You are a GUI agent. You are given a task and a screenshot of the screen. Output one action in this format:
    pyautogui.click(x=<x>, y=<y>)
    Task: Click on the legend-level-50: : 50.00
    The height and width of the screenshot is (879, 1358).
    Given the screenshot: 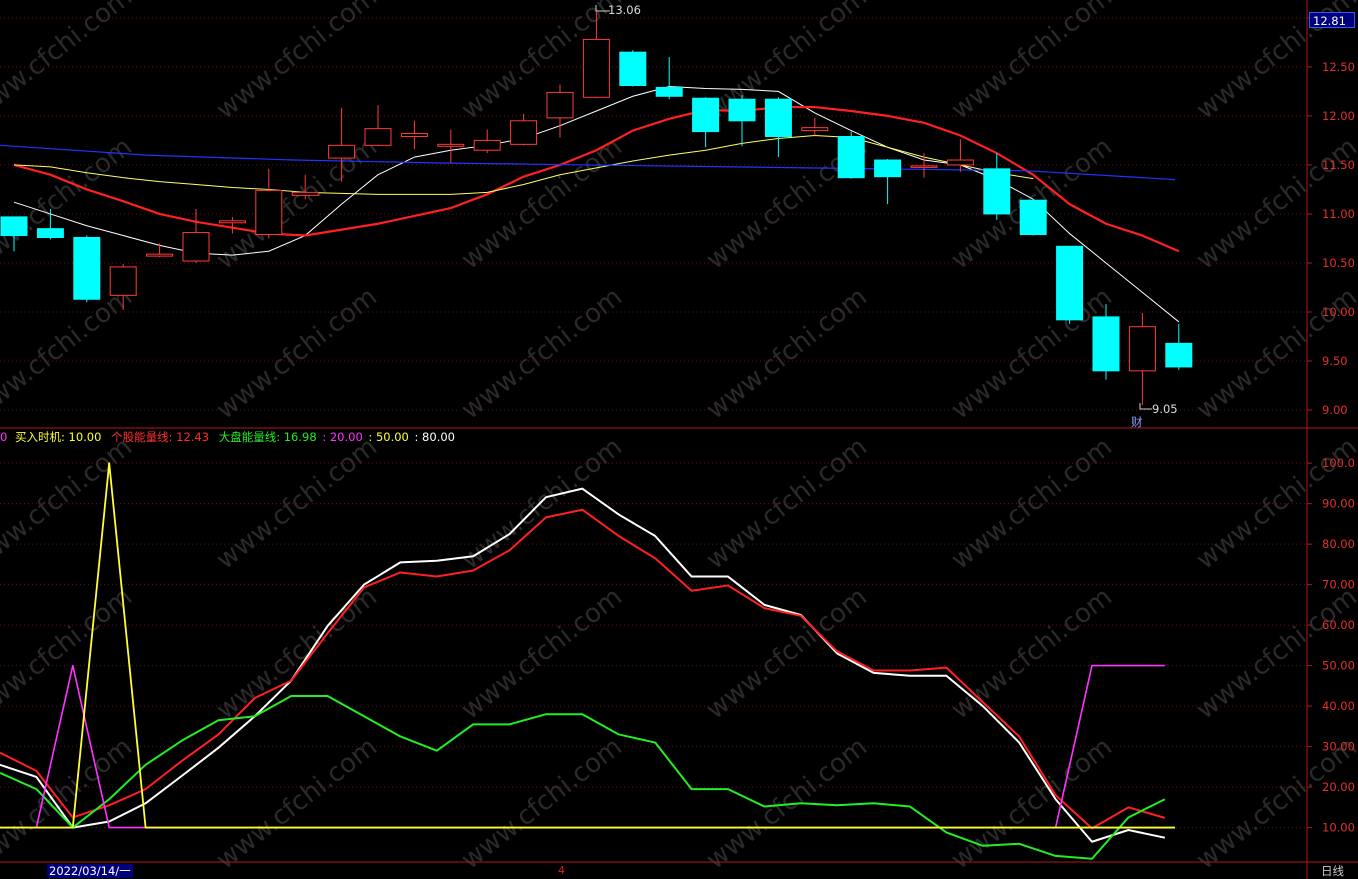 What is the action you would take?
    pyautogui.click(x=388, y=437)
    